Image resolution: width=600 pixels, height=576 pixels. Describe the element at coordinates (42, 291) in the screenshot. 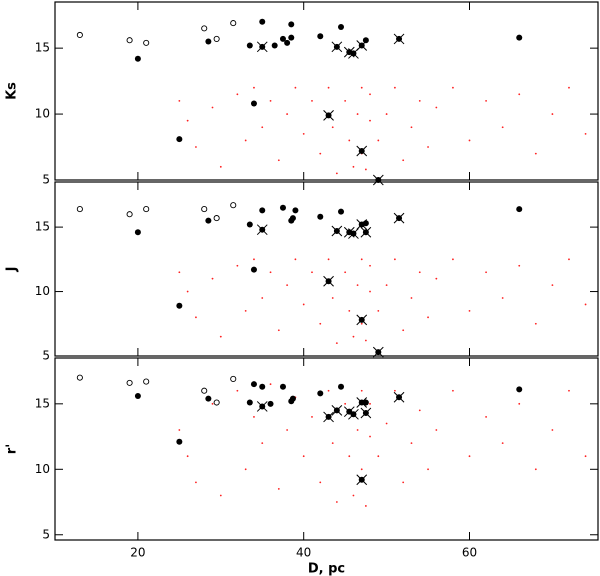

I see `y-tick-label: 10` at that location.